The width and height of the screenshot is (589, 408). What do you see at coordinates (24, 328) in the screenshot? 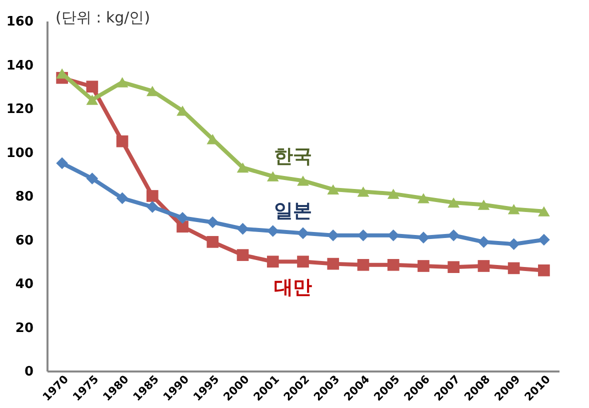
I see `y-tick-label: 20` at bounding box center [24, 328].